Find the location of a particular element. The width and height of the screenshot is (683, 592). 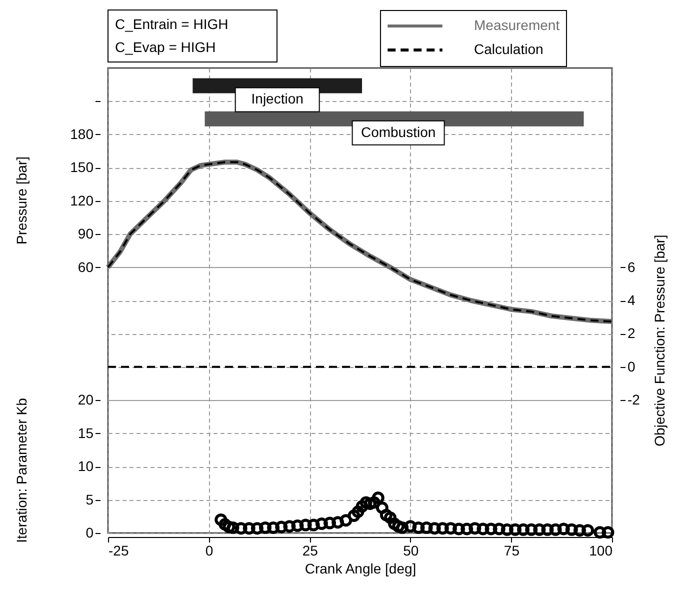

x-tick-label: 100 is located at coordinates (601, 550).